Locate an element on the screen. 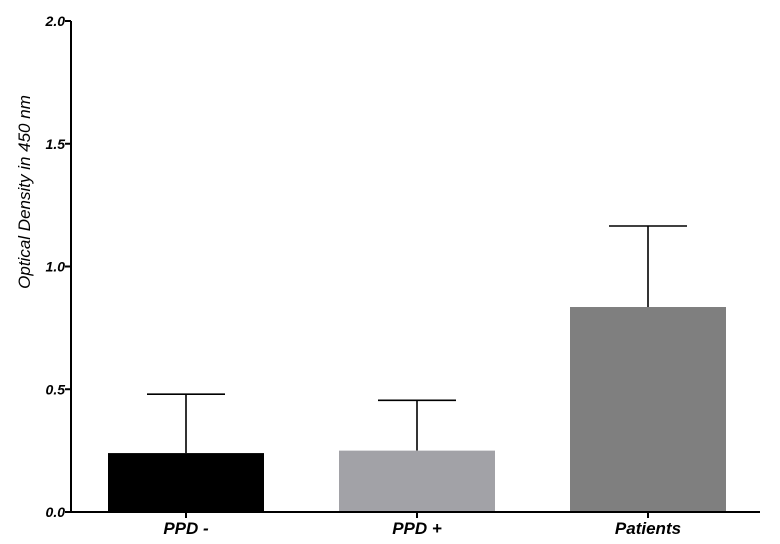 This screenshot has height=544, width=780. x-category-label: PPD + is located at coordinates (417, 528).